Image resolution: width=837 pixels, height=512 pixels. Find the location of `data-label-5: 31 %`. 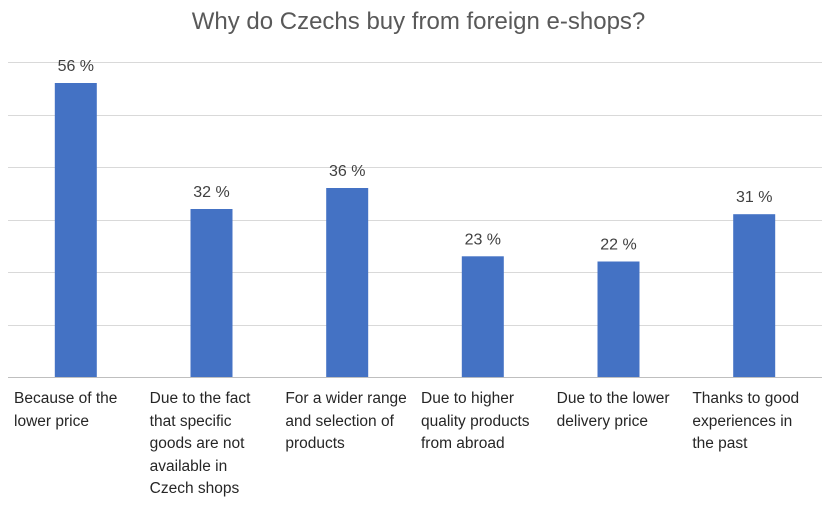

data-label-5: 31 % is located at coordinates (754, 197).